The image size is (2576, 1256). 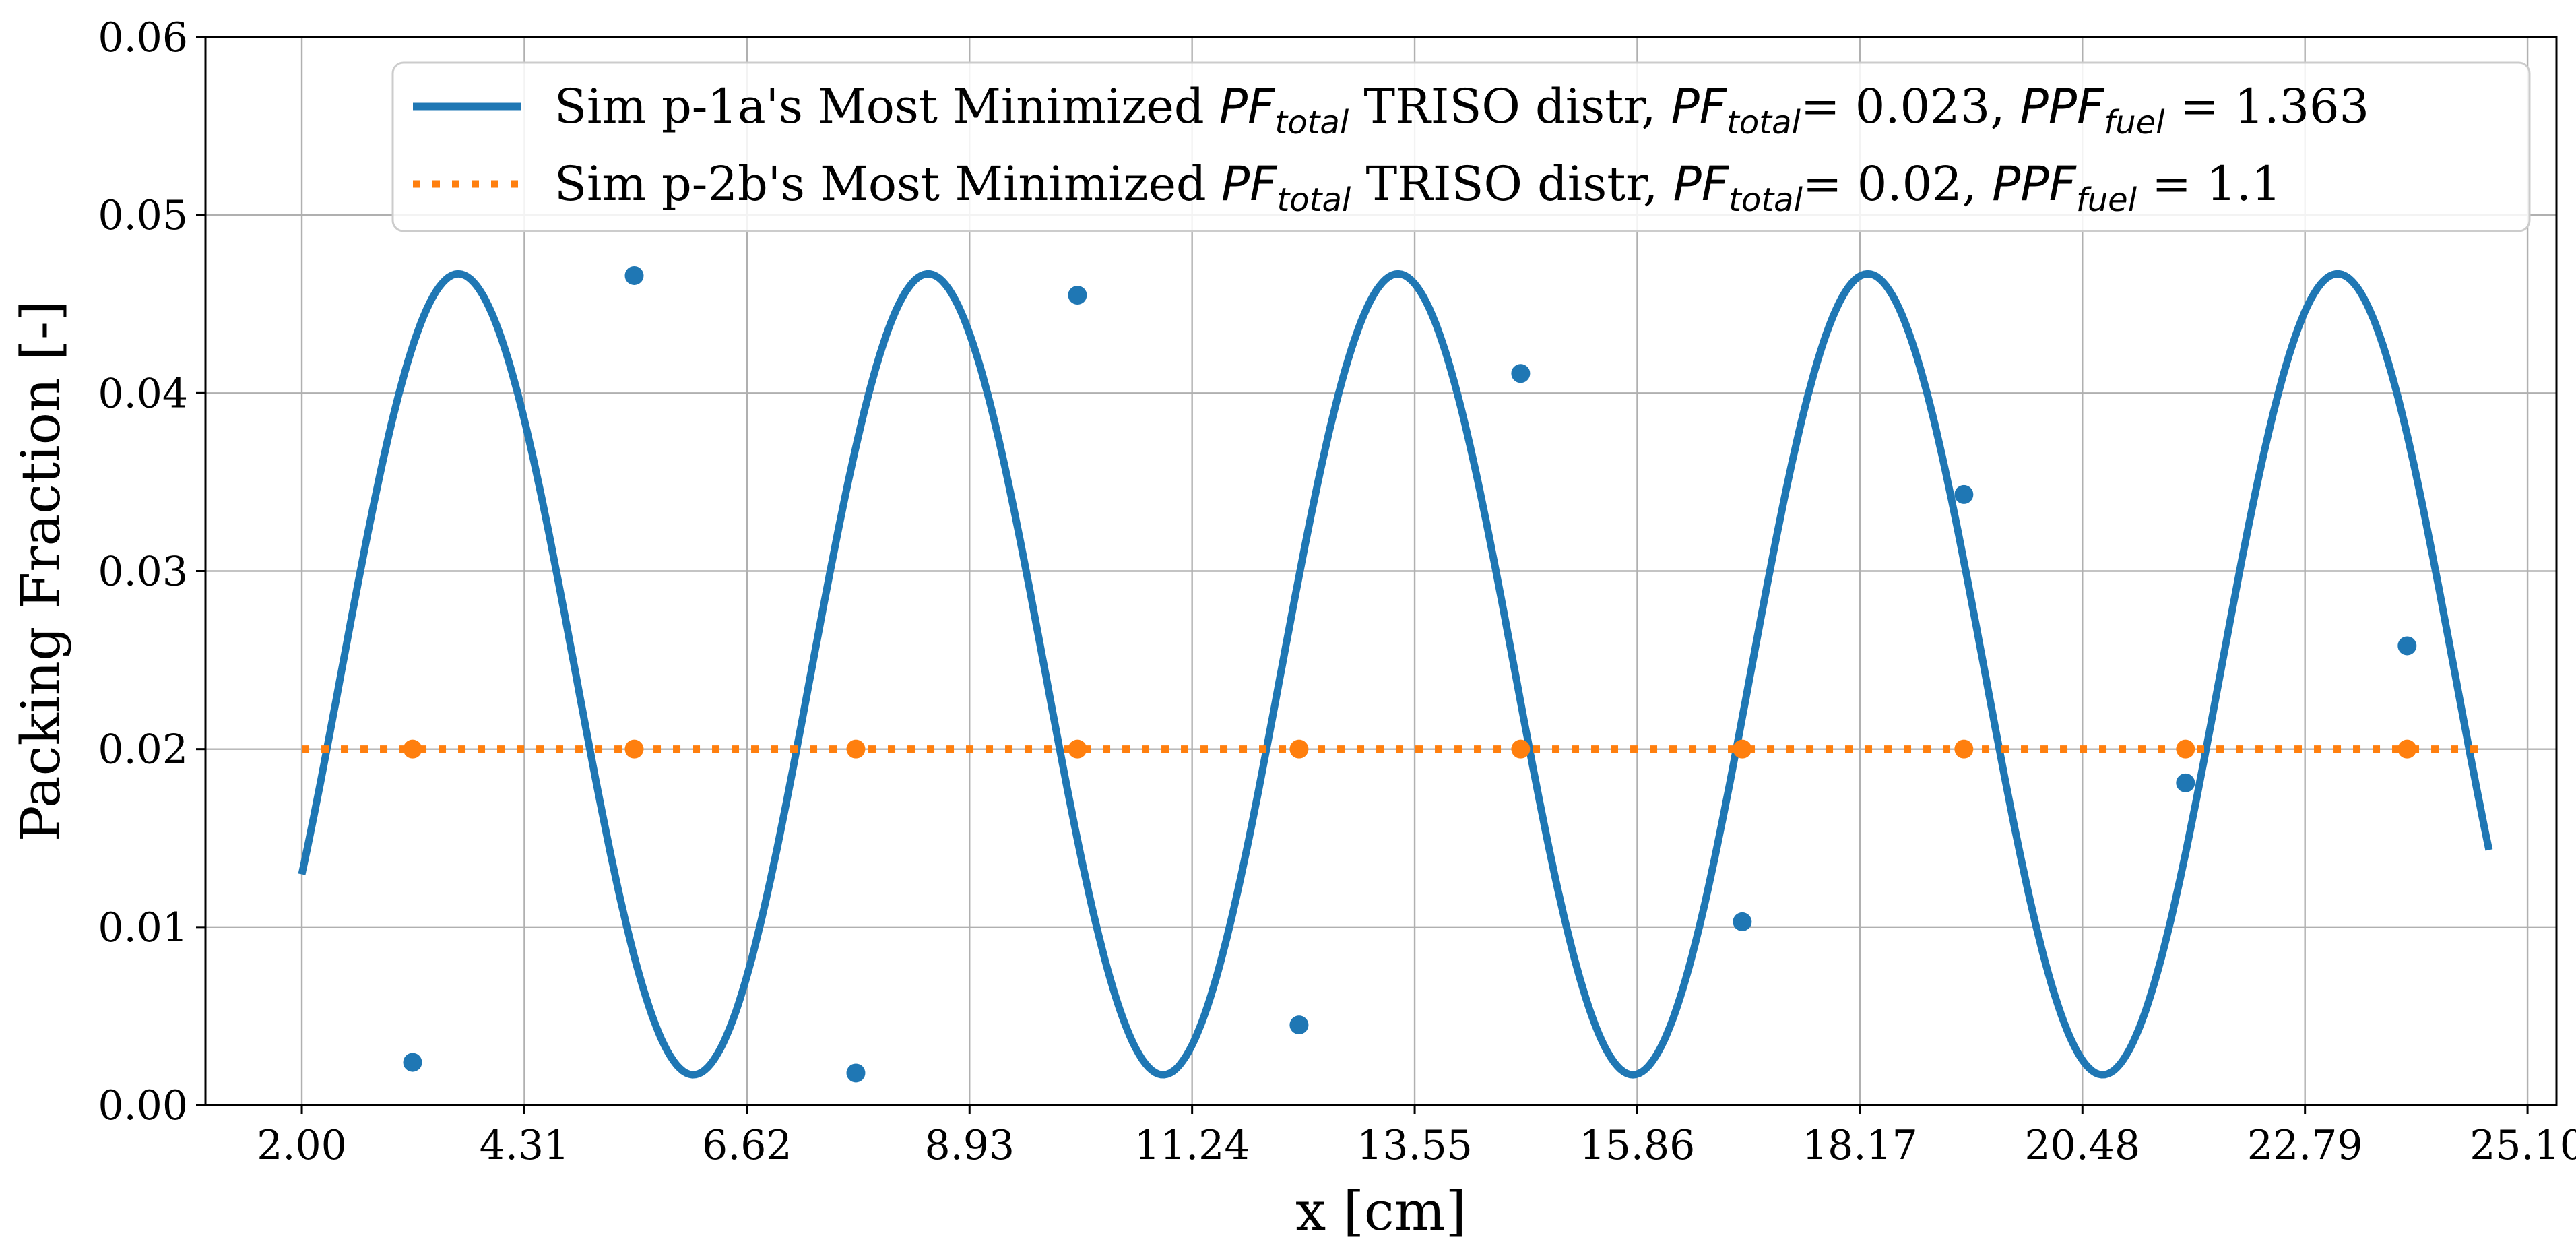 What do you see at coordinates (143, 215) in the screenshot?
I see `y-tick-label: 0.05` at bounding box center [143, 215].